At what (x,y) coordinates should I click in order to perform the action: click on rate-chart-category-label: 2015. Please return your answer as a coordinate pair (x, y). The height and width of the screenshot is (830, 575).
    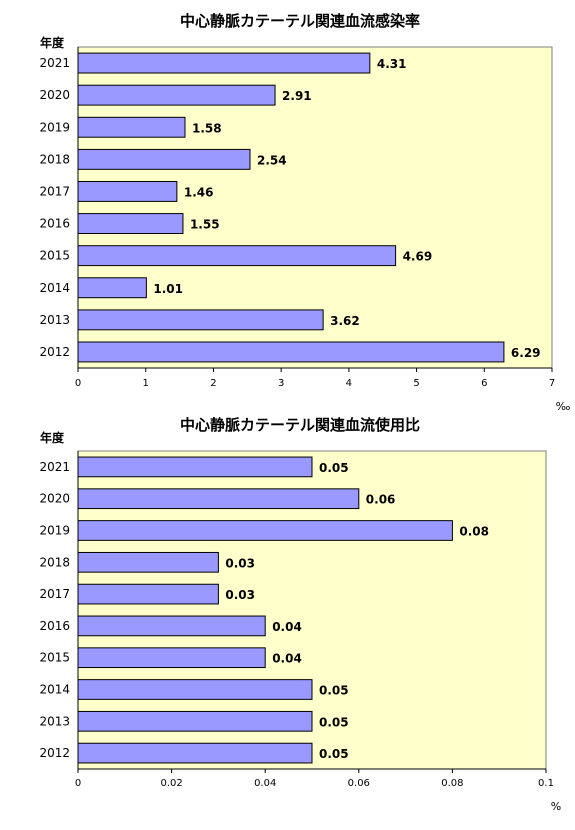
    Looking at the image, I should click on (54, 256).